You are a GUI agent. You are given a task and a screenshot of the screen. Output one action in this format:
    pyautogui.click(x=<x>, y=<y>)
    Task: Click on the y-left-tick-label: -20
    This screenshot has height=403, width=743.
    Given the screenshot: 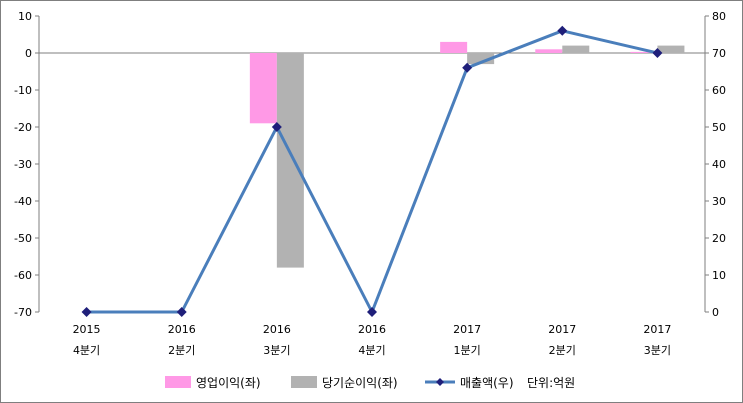 What is the action you would take?
    pyautogui.click(x=23, y=127)
    